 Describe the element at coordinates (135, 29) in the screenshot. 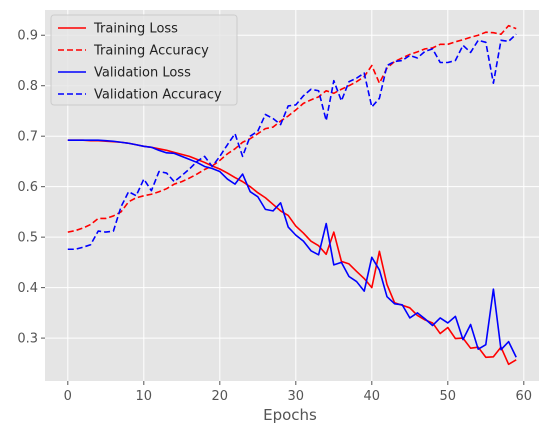

I see `legend-label: Training Loss` at that location.